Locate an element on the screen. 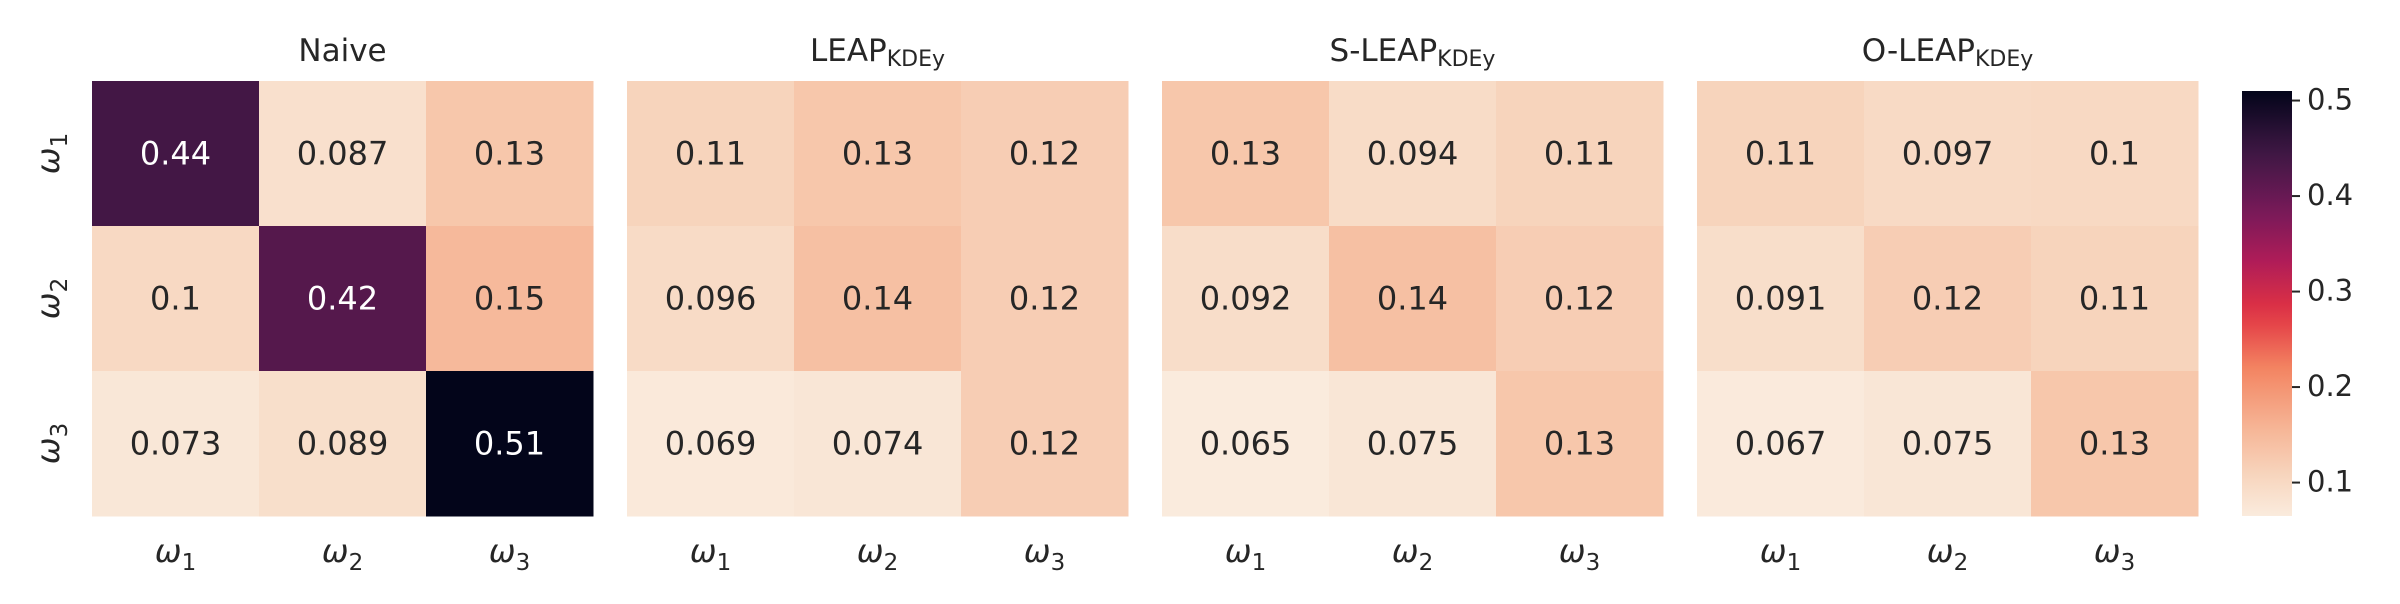 Image resolution: width=2400 pixels, height=604 pixels. cell-value-label: 0.074 is located at coordinates (878, 444).